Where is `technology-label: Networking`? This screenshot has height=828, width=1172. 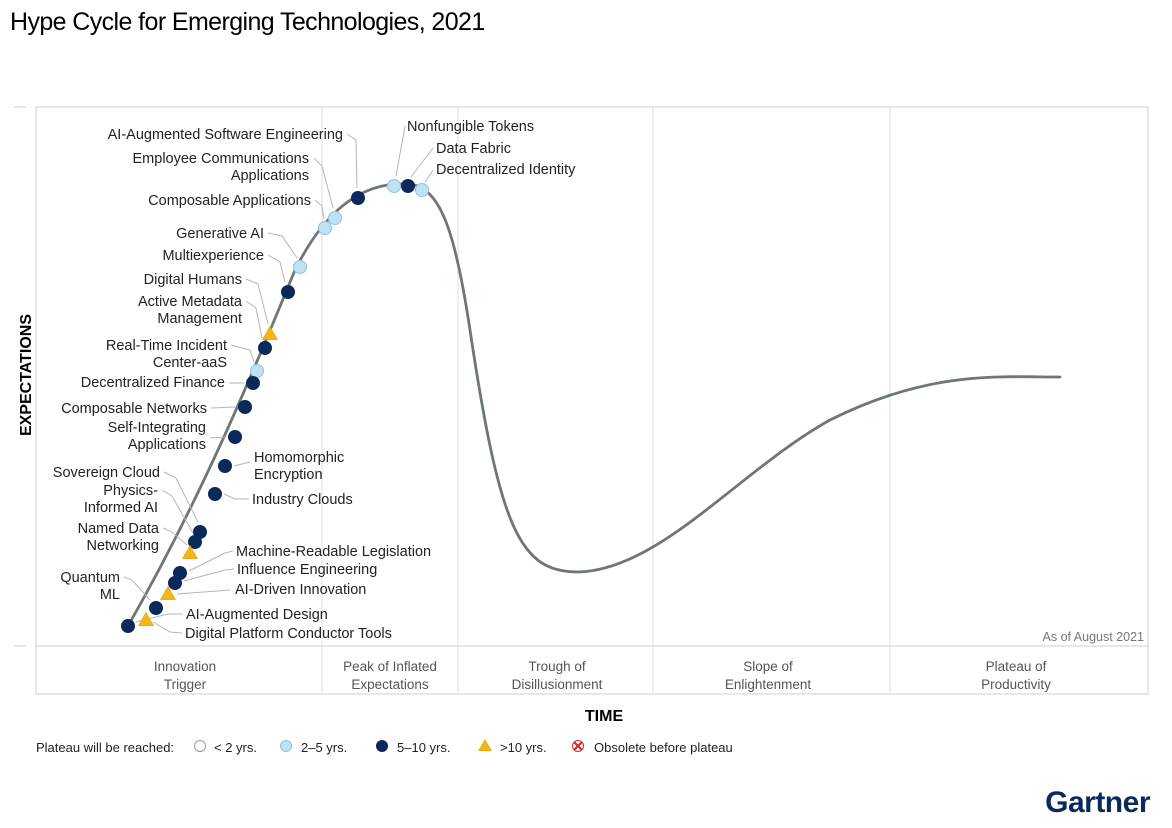
technology-label: Networking is located at coordinates (122, 546).